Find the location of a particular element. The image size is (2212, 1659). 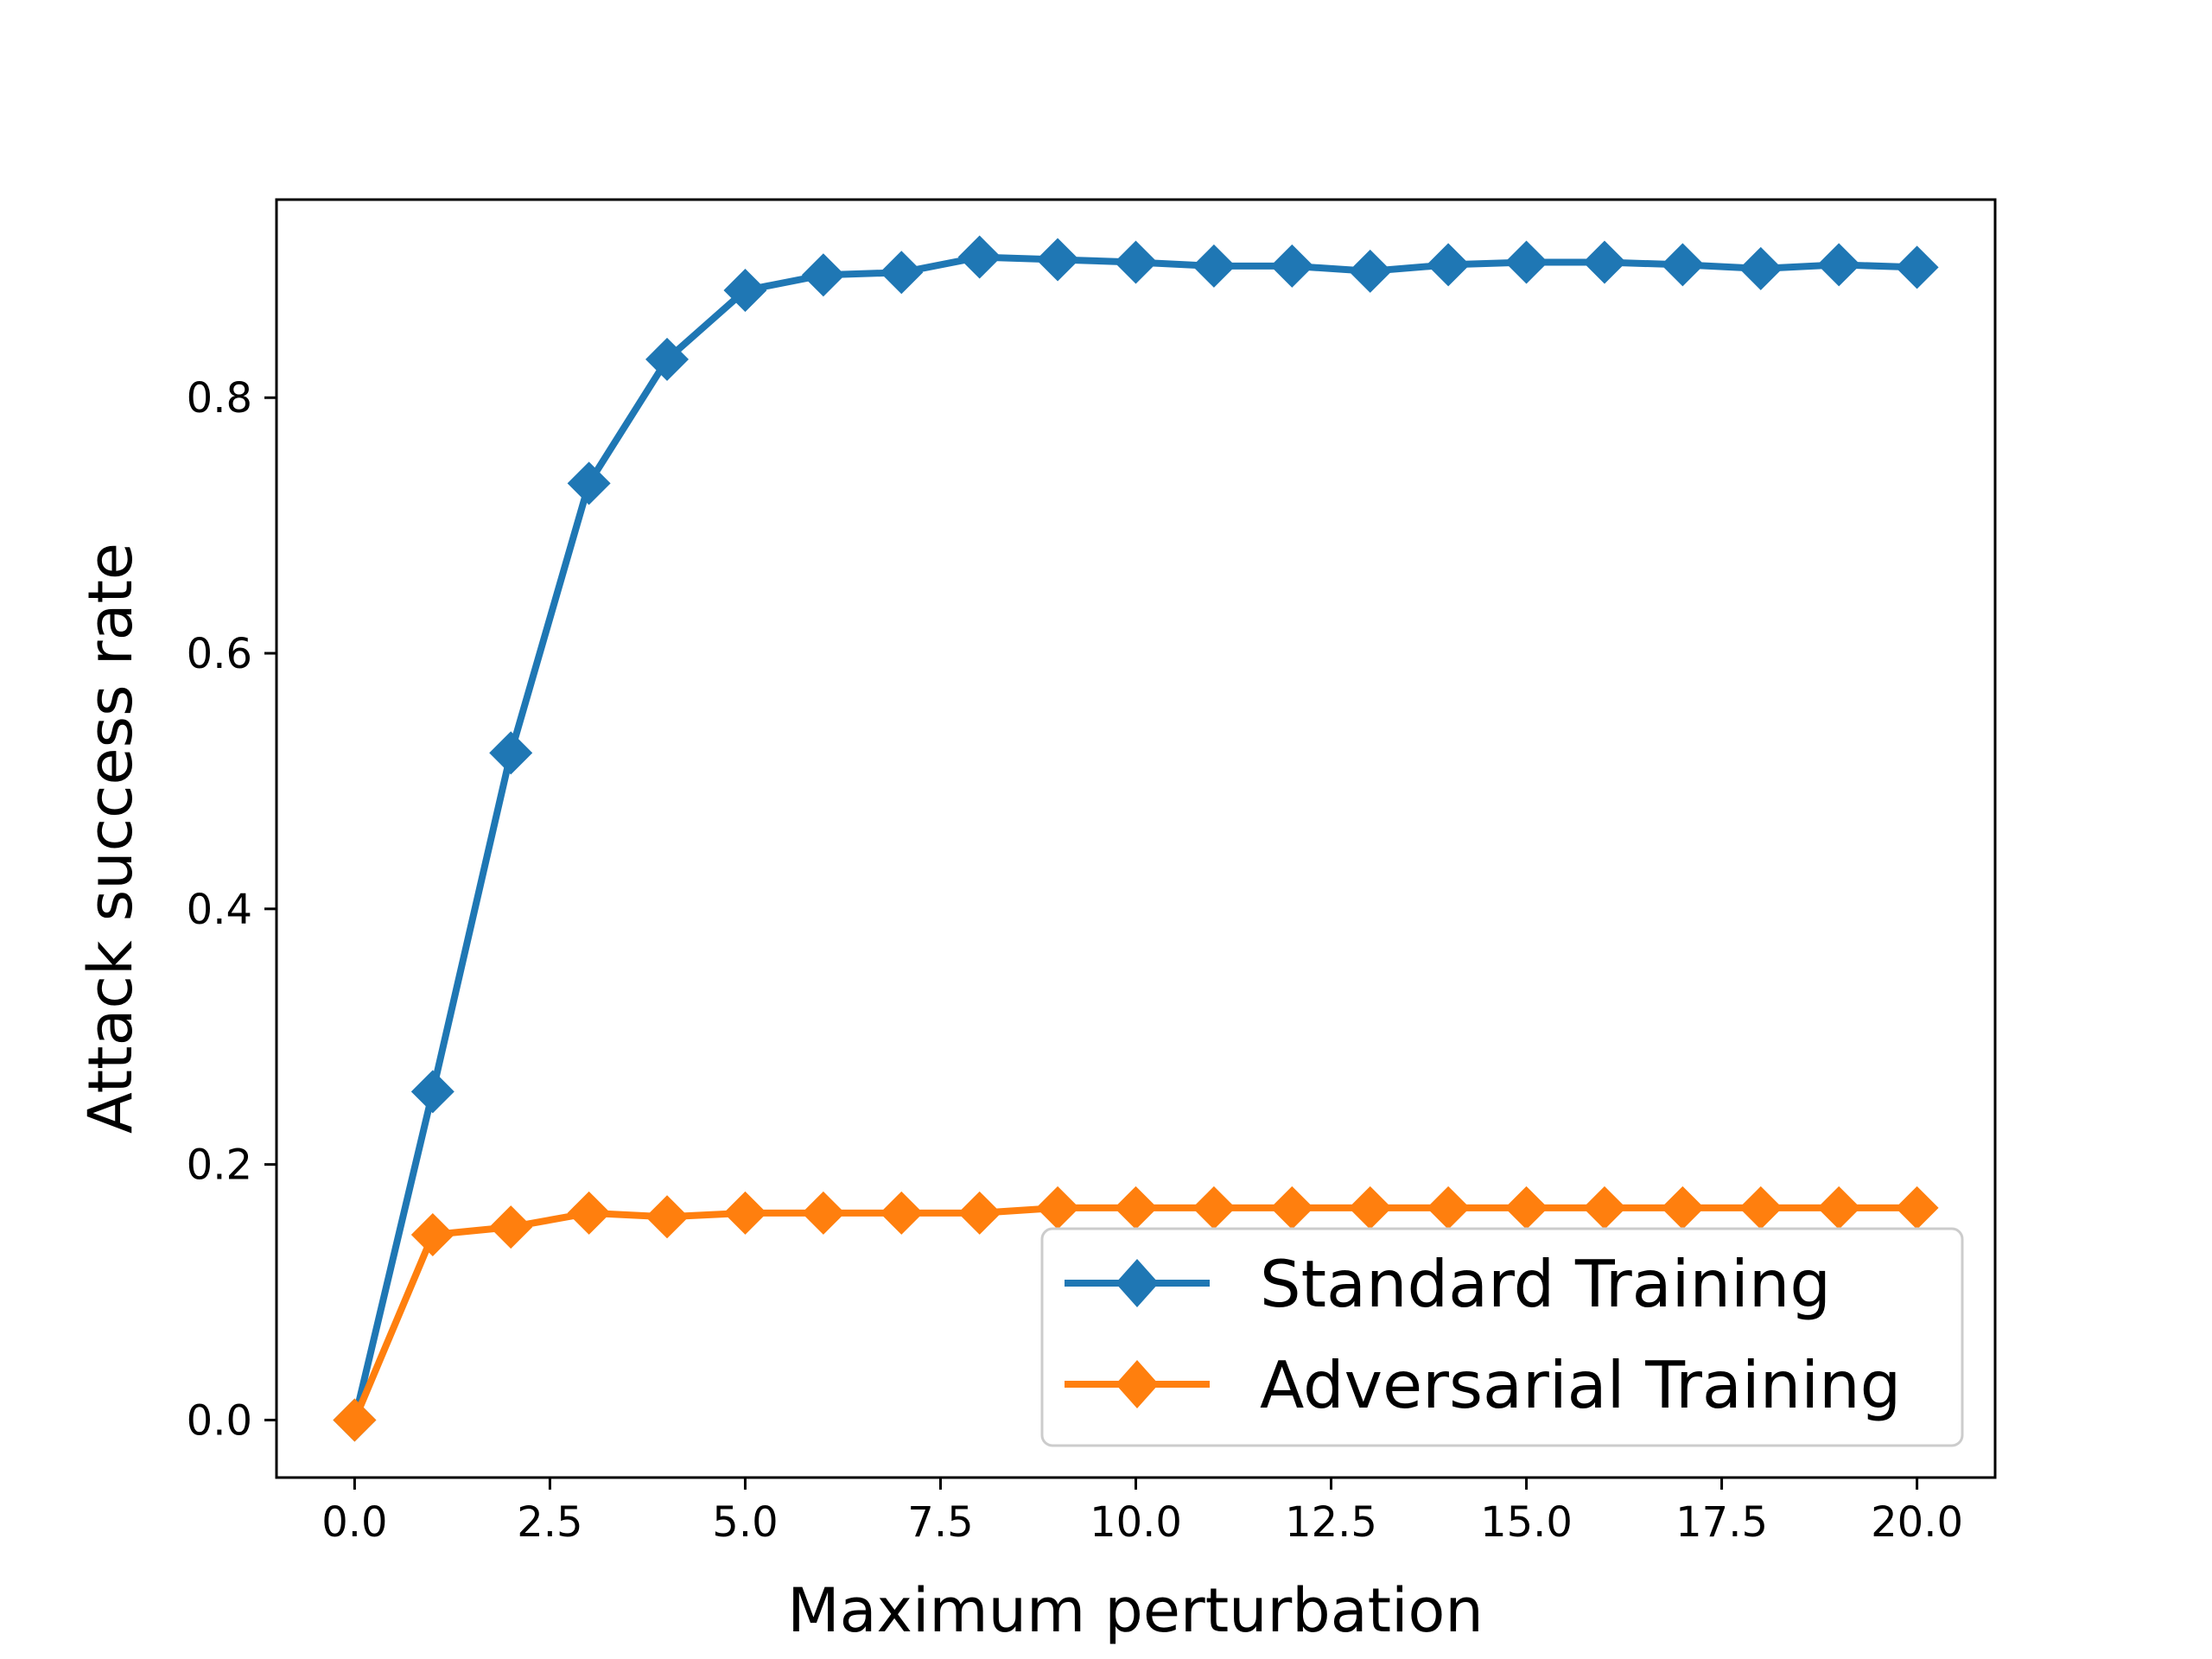

legend-label-standard-training: Standard Training is located at coordinates (1545, 1284).